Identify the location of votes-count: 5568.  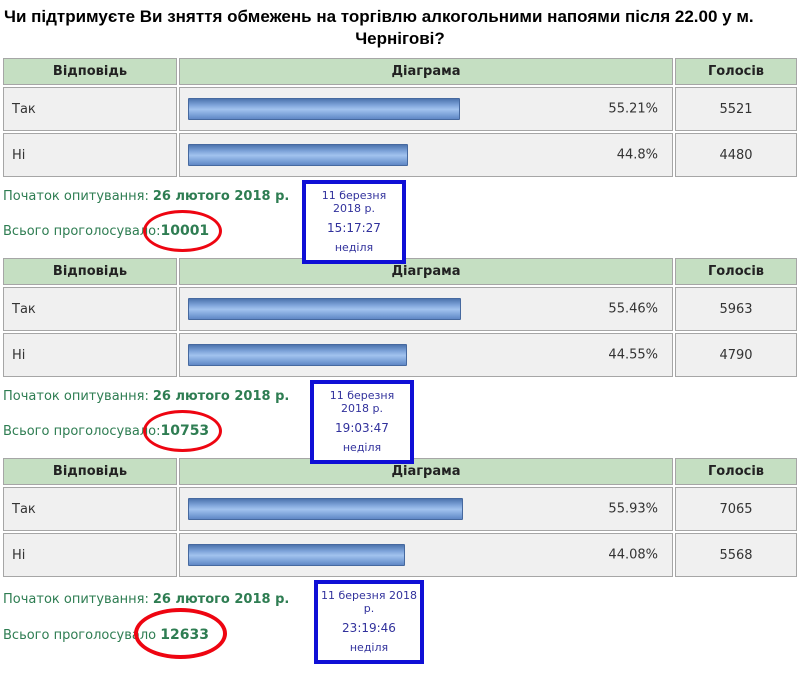
(736, 555).